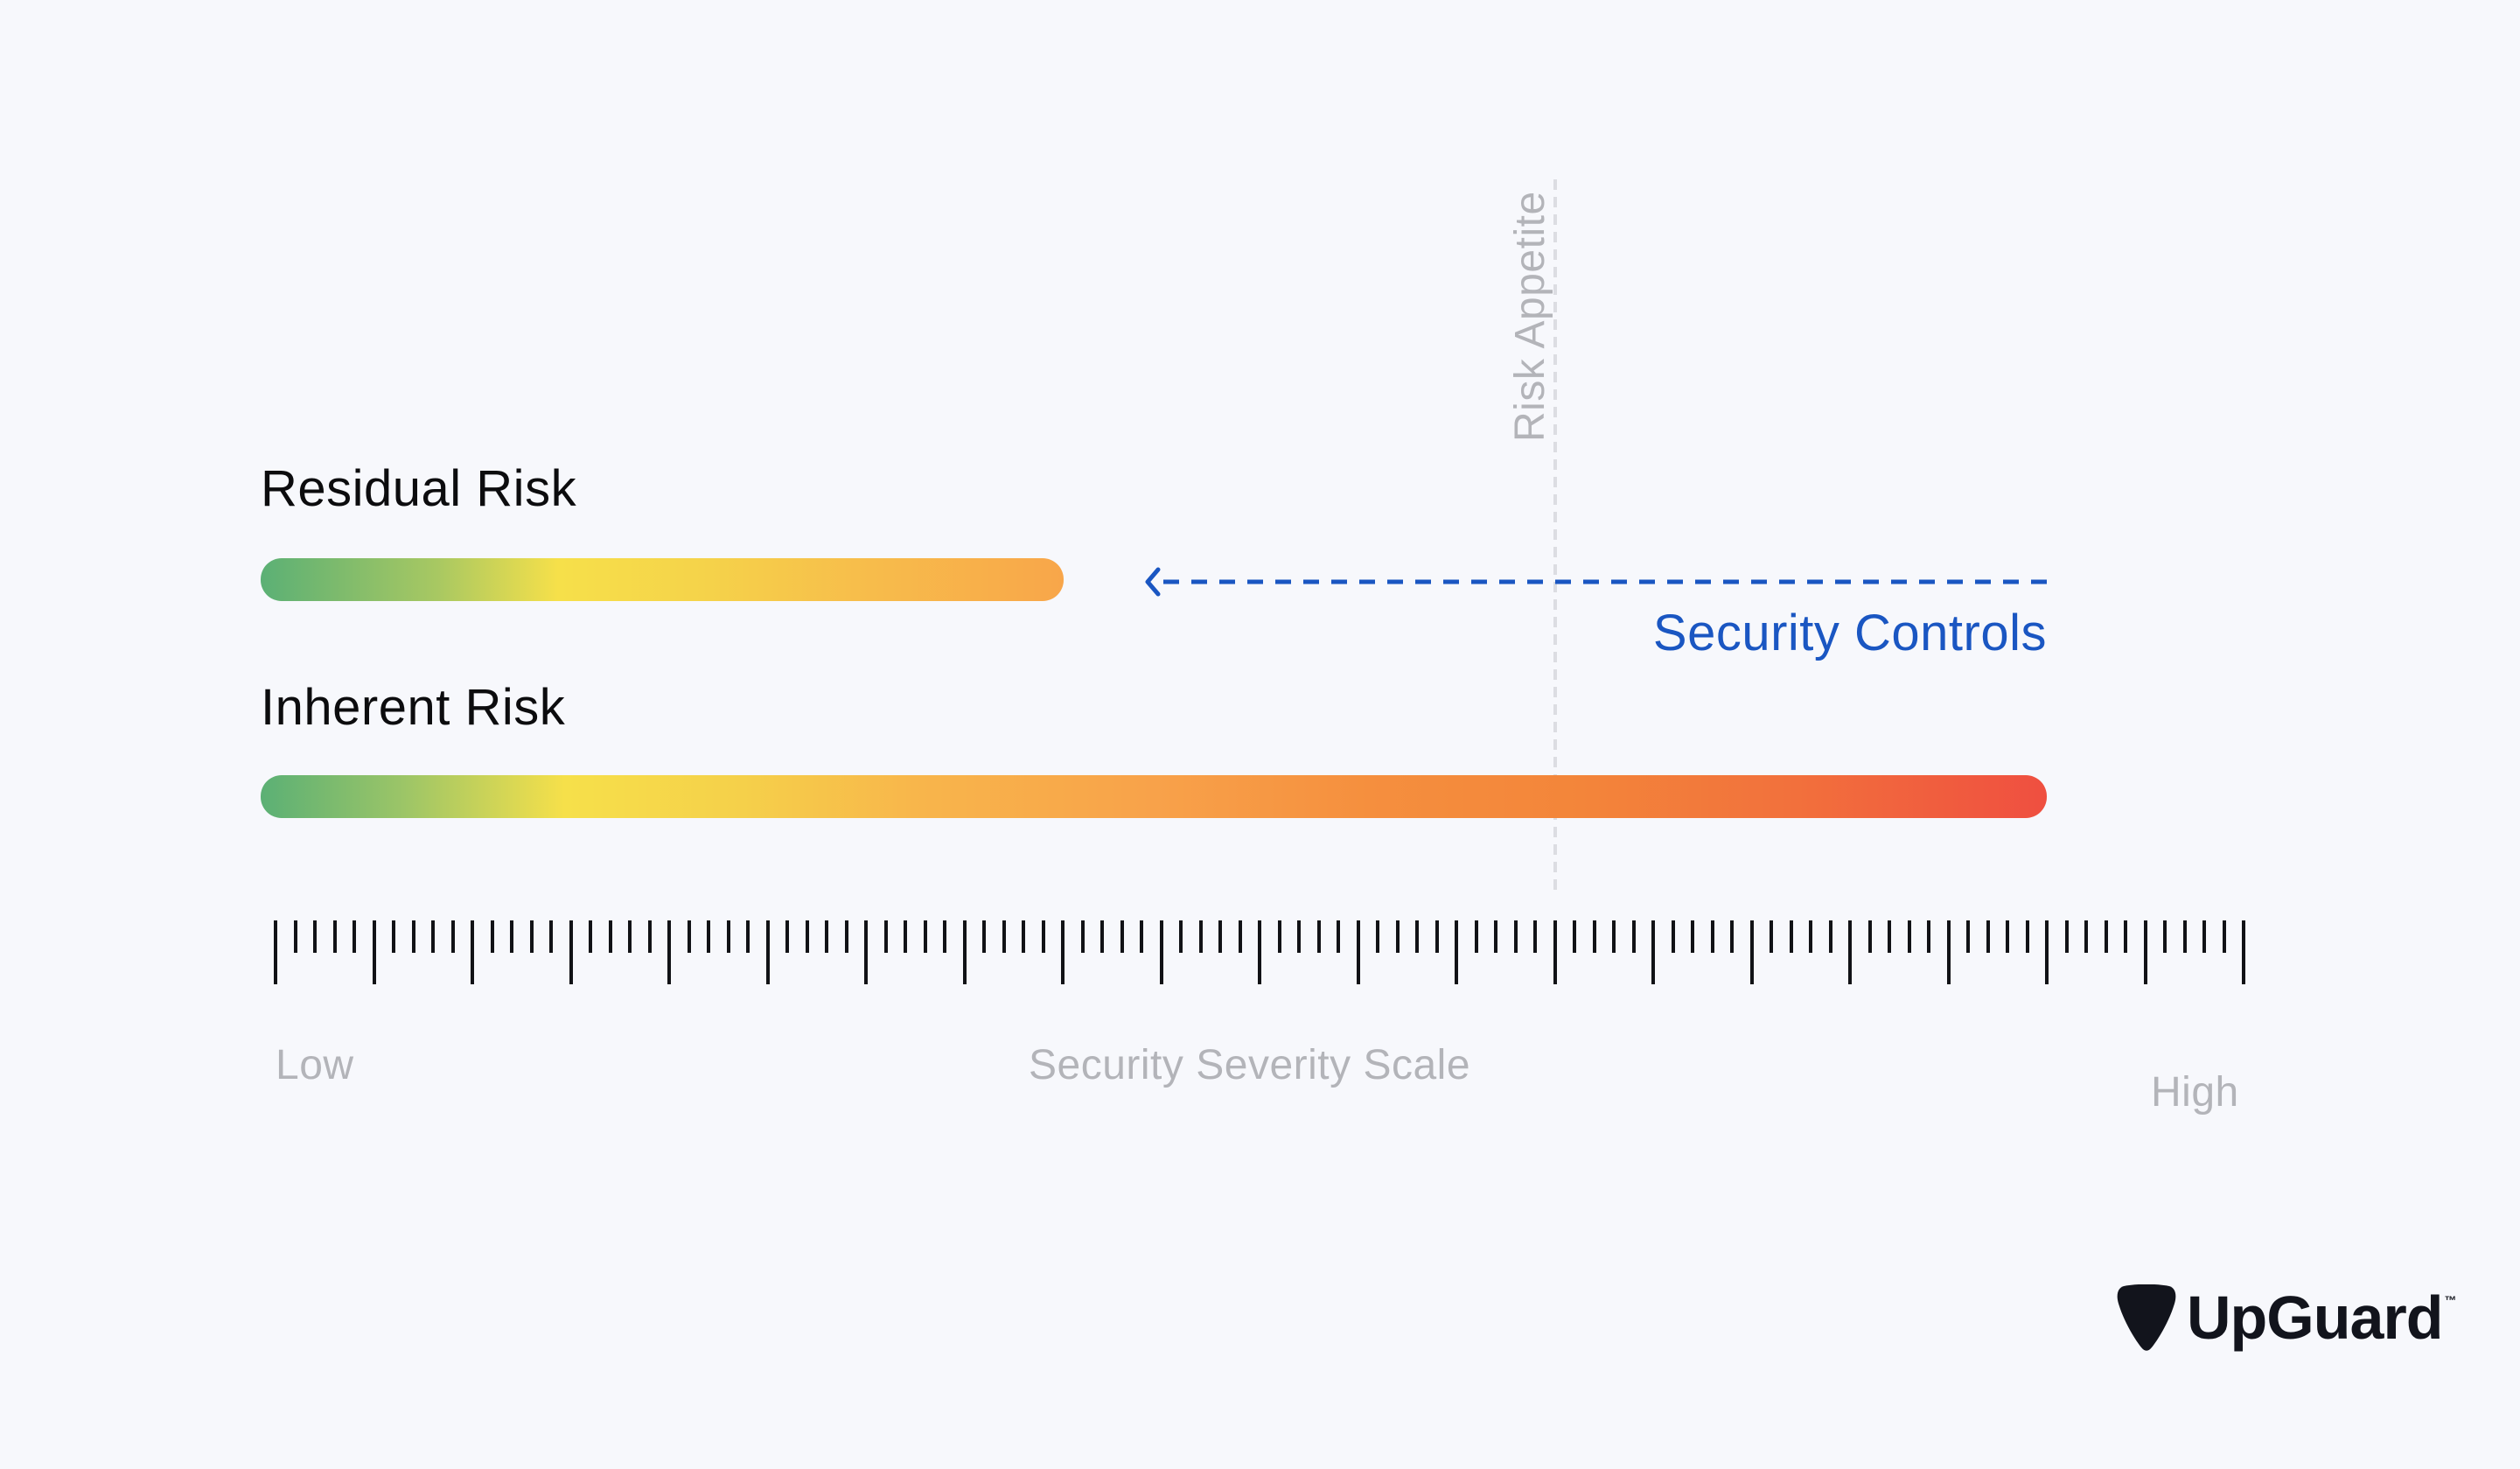  I want to click on scale-high-label: High, so click(2195, 1092).